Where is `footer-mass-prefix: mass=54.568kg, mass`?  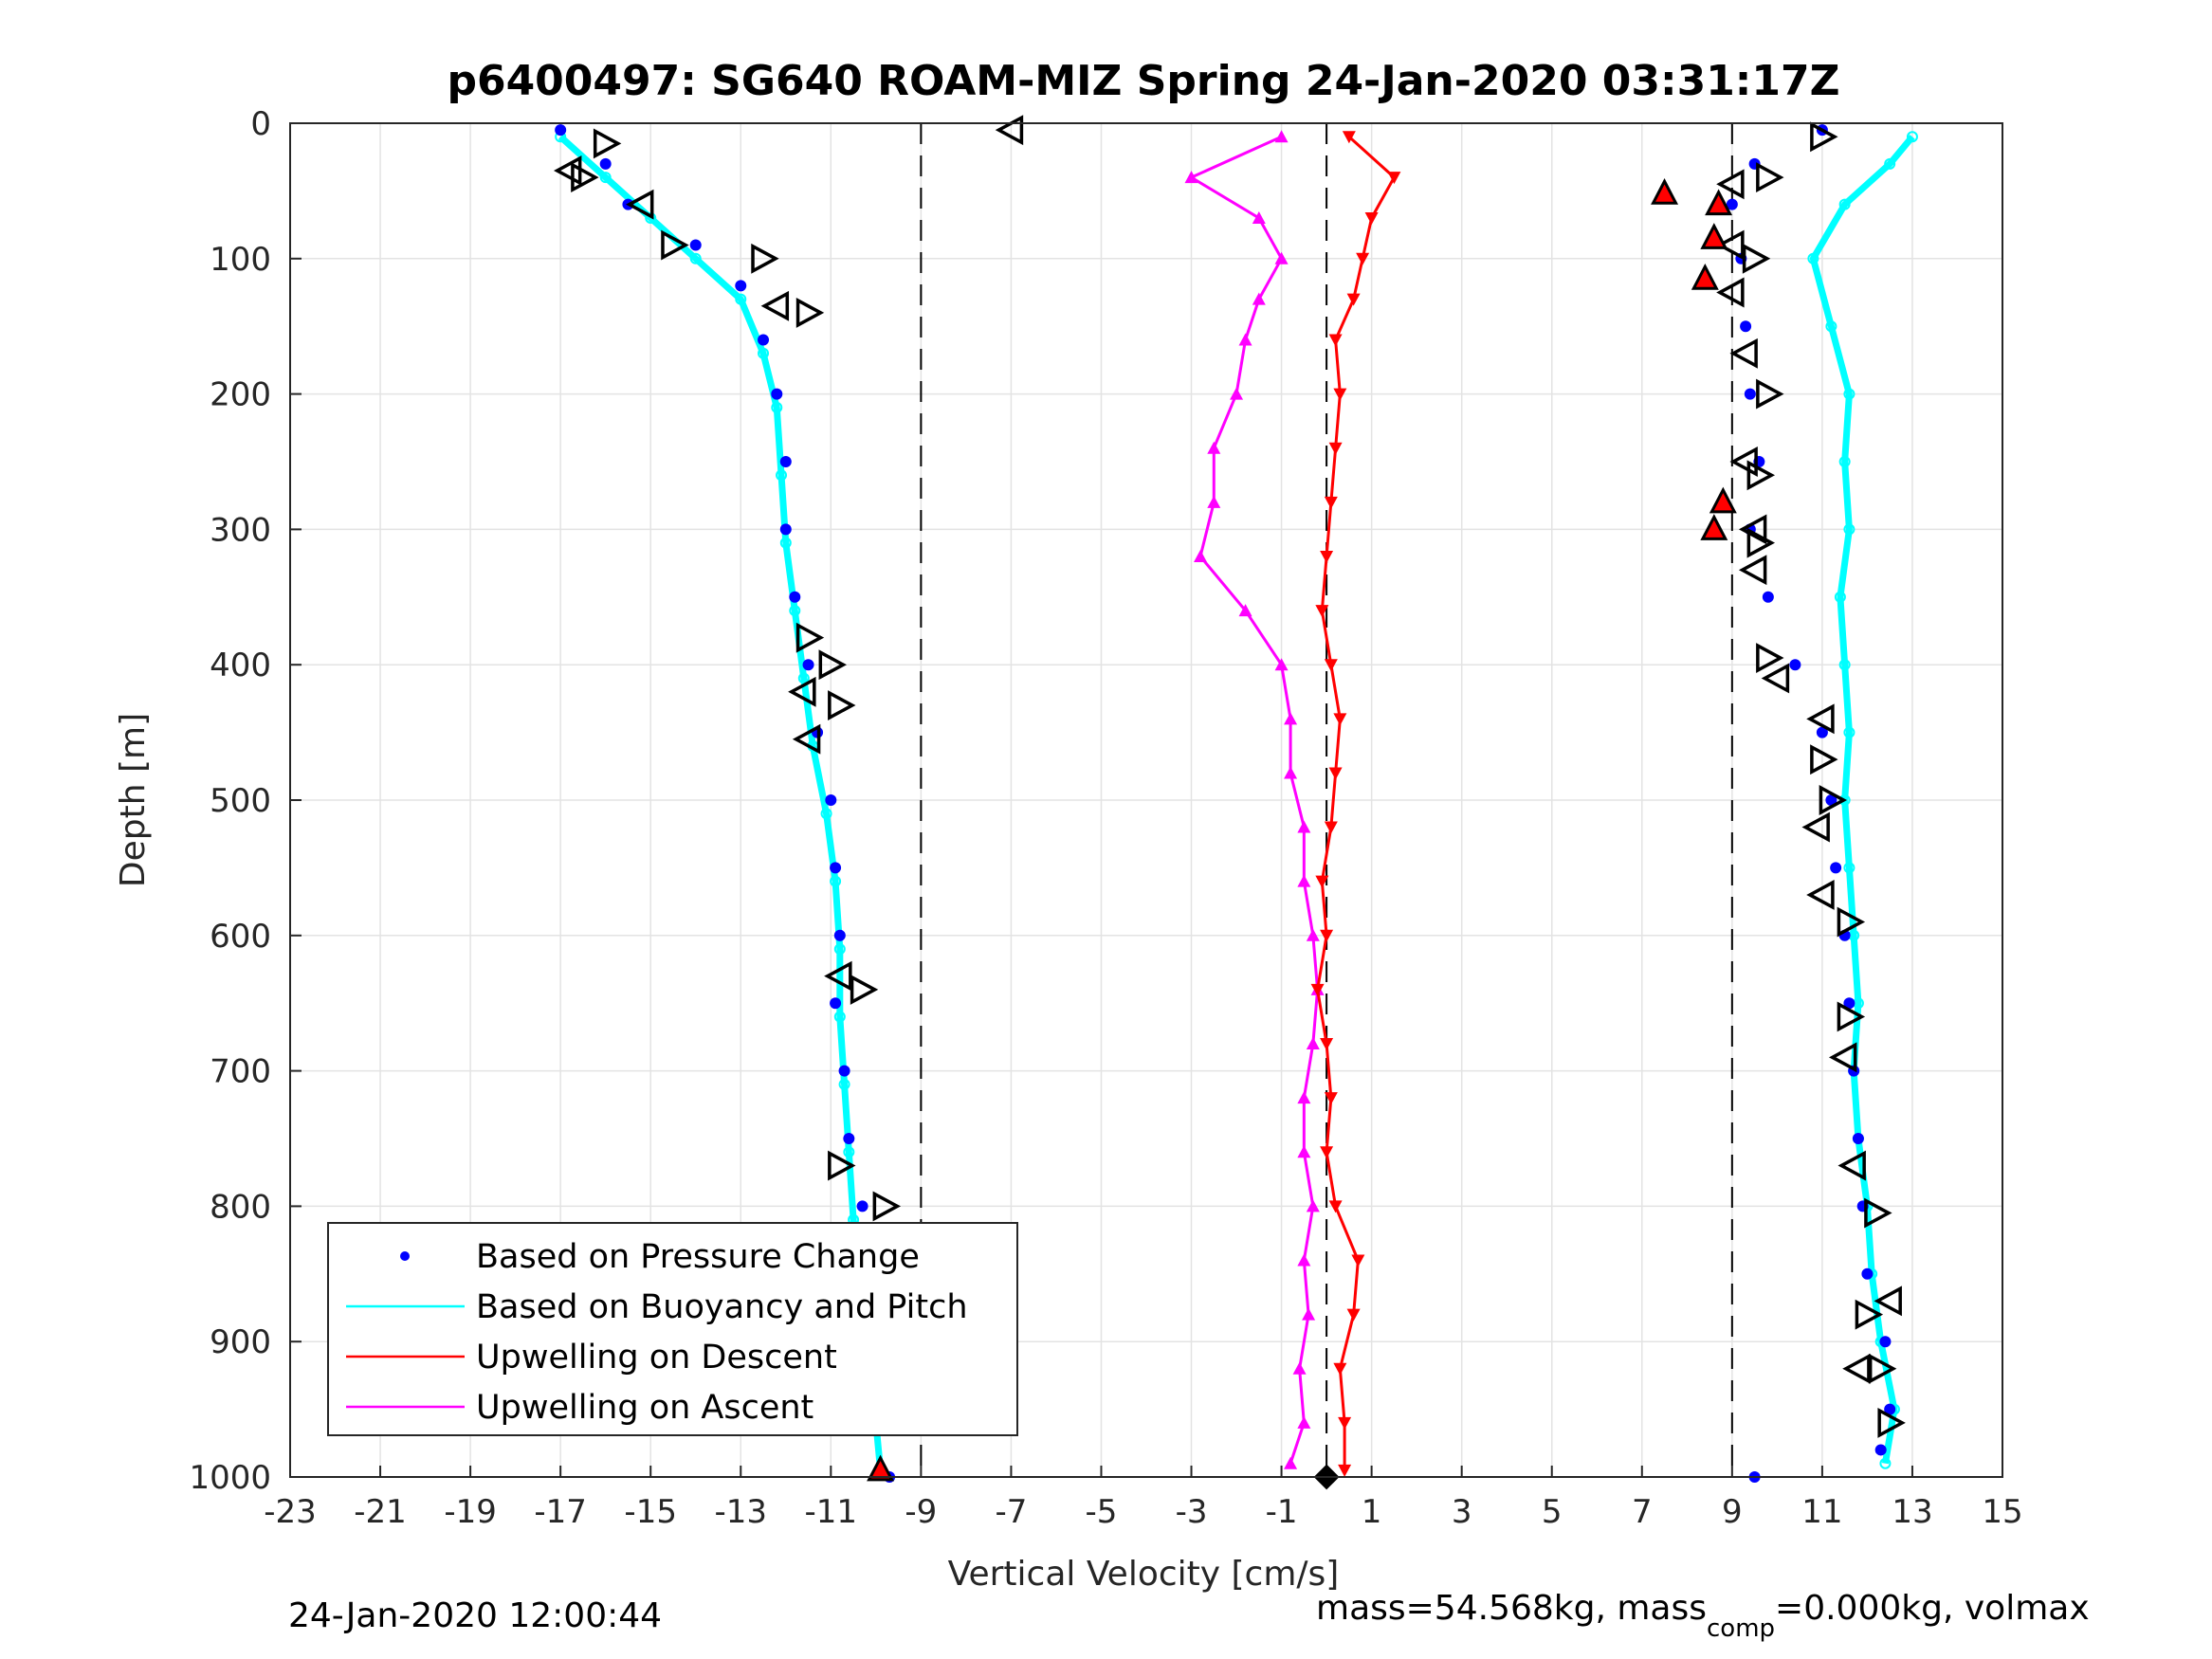 footer-mass-prefix: mass=54.568kg, mass is located at coordinates (1511, 1608).